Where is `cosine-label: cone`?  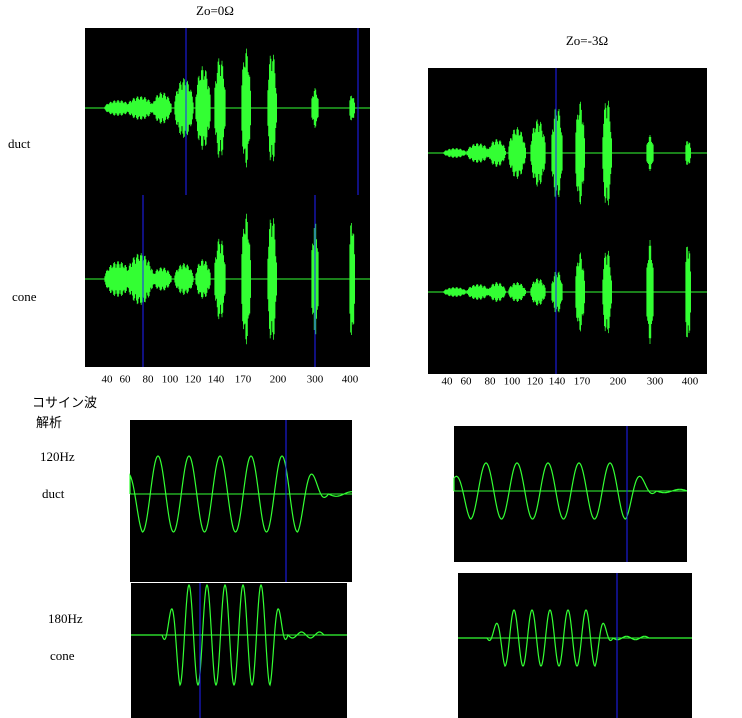 cosine-label: cone is located at coordinates (62, 655).